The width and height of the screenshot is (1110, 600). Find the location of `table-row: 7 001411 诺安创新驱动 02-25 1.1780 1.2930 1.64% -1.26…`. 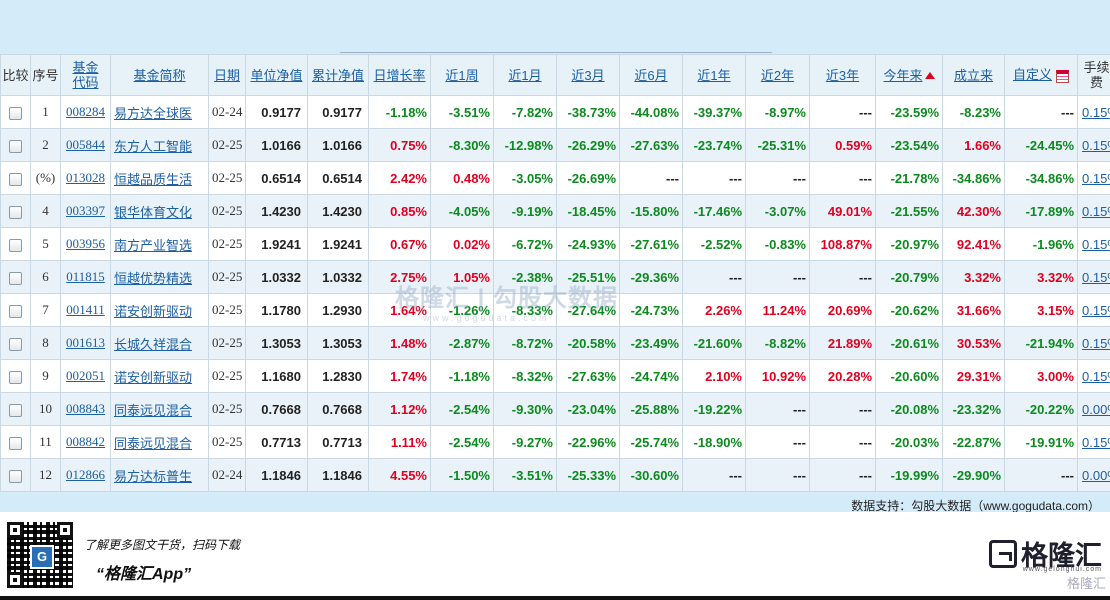

table-row: 7 001411 诺安创新驱动 02-25 1.1780 1.2930 1.64% -1.26… is located at coordinates (555, 310).